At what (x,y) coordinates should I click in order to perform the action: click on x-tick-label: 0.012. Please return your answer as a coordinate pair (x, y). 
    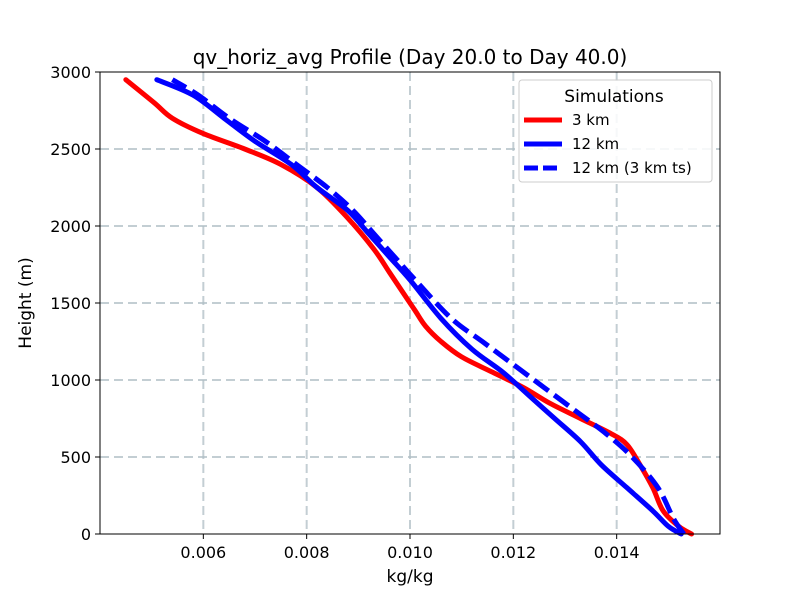
    Looking at the image, I should click on (513, 552).